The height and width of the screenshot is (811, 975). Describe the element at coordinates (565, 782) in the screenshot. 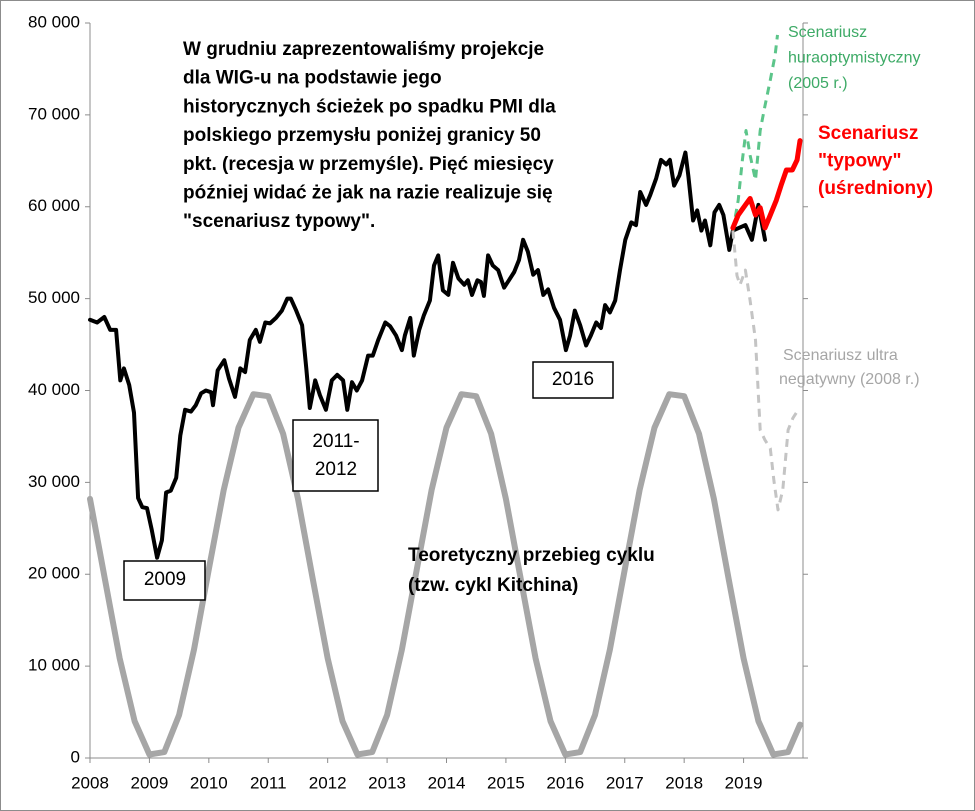

I see `x-tick-label: 2016` at that location.